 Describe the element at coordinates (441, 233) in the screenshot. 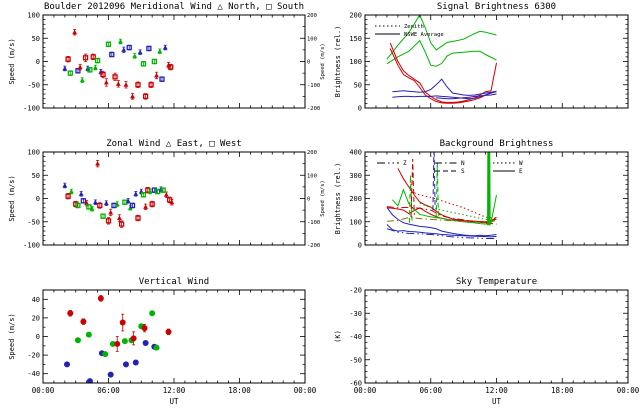

I see `series-Z-blue` at that location.